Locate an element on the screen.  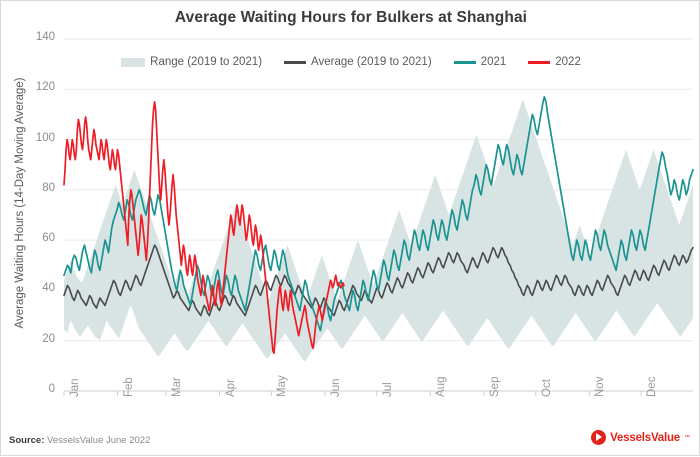
source-text: VesselsValue June 2022 is located at coordinates (99, 440).